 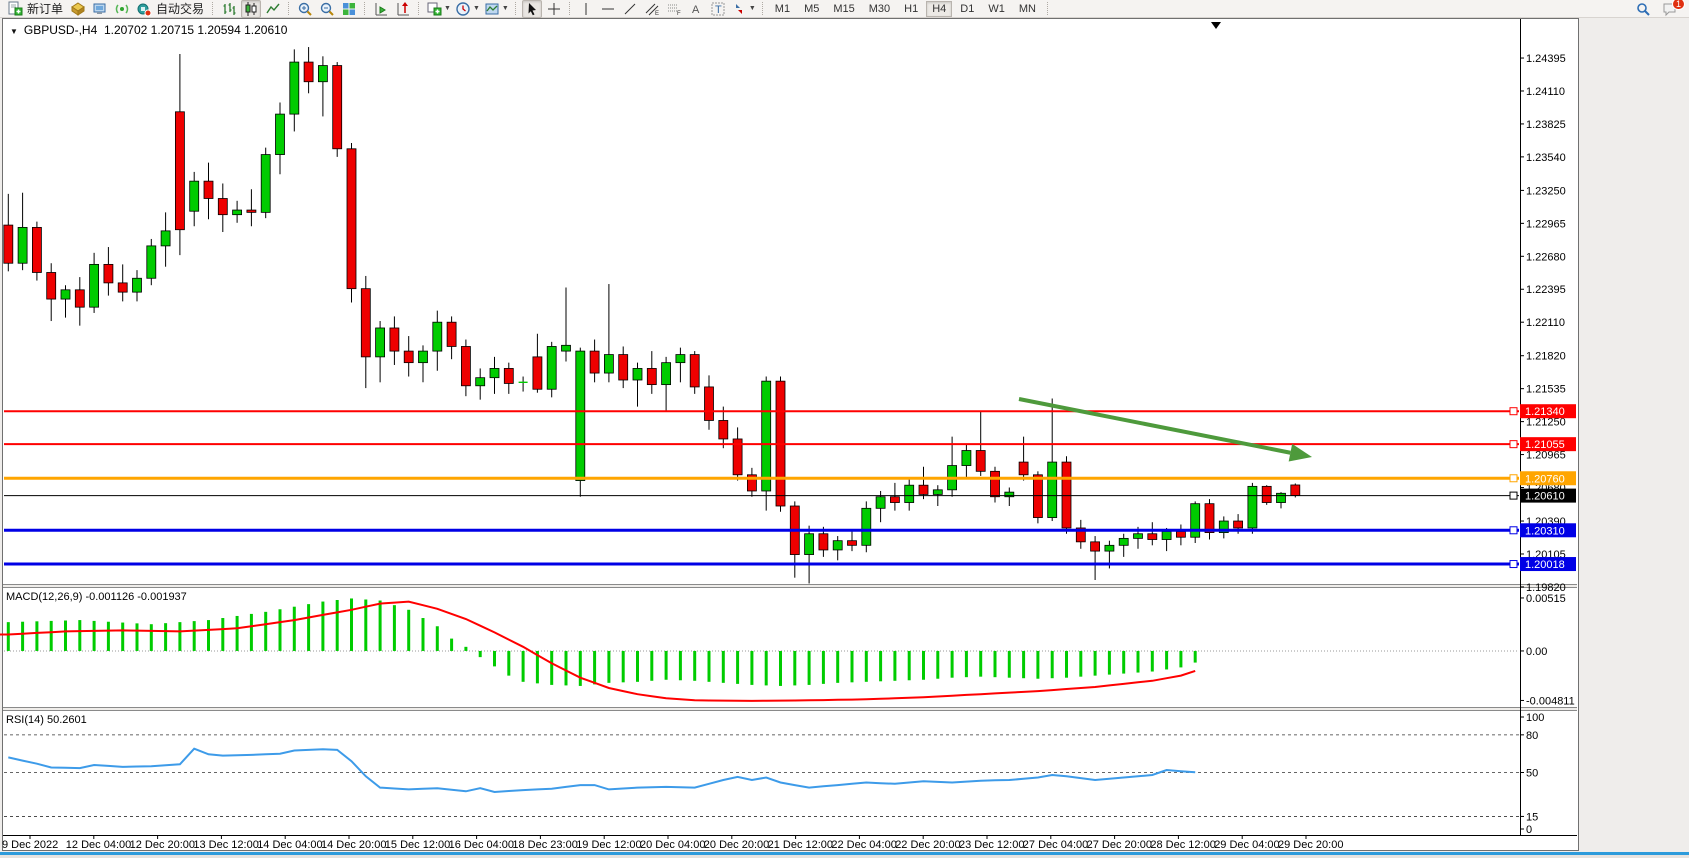 I want to click on templates-button: ▼, so click(x=496, y=9).